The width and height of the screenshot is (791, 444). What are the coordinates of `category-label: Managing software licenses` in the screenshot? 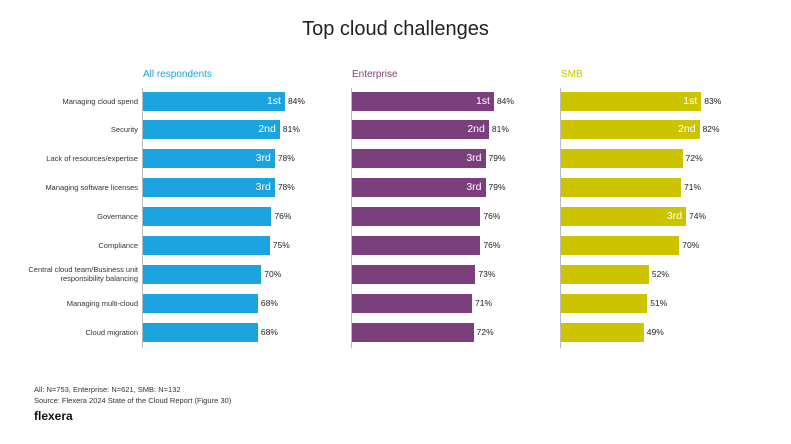 It's located at (91, 188).